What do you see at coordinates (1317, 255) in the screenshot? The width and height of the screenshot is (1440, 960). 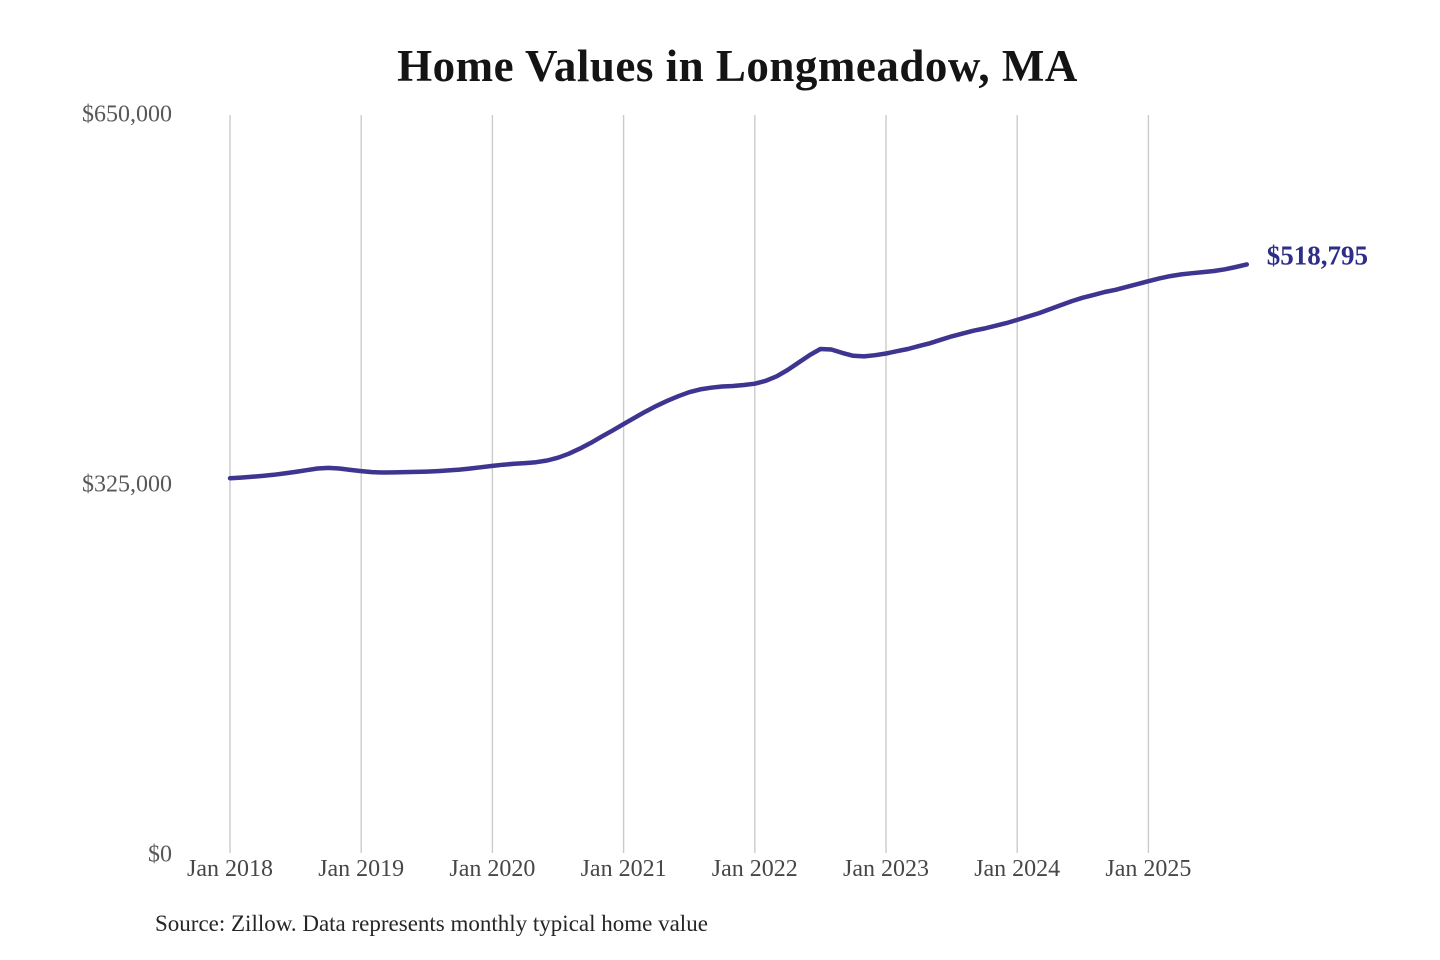 I see `end-value-label: $518,795` at bounding box center [1317, 255].